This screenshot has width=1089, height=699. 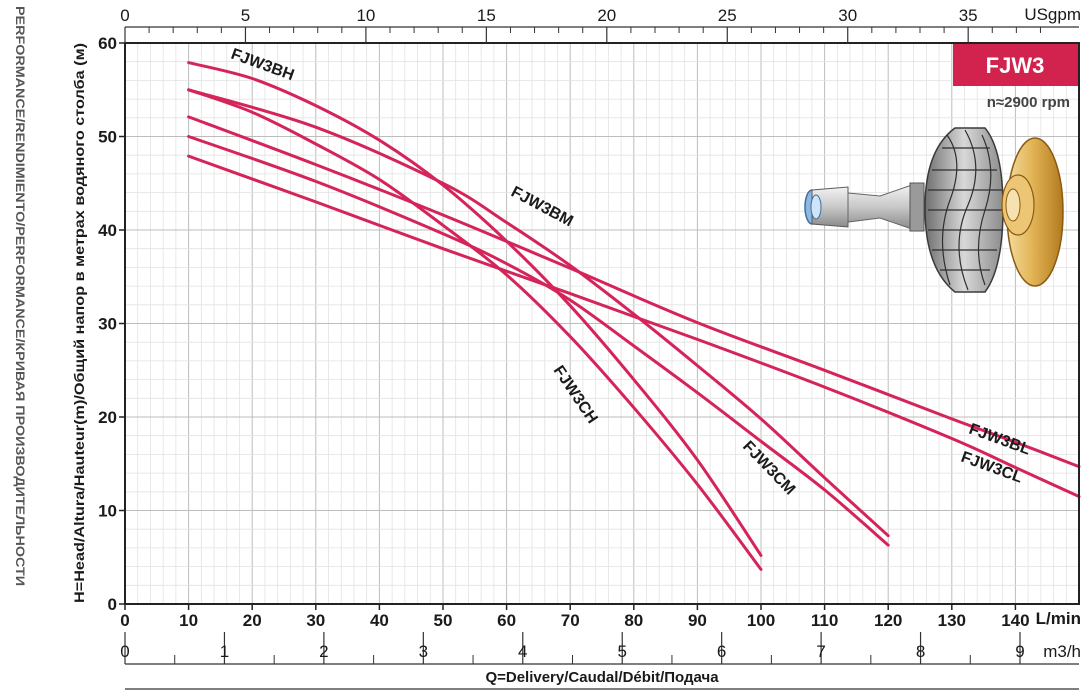 I want to click on lmin-axis-ticks: 0 10 20 30 40 50 60 70 80 90 100 110 120 130 140, so click(x=575, y=617).